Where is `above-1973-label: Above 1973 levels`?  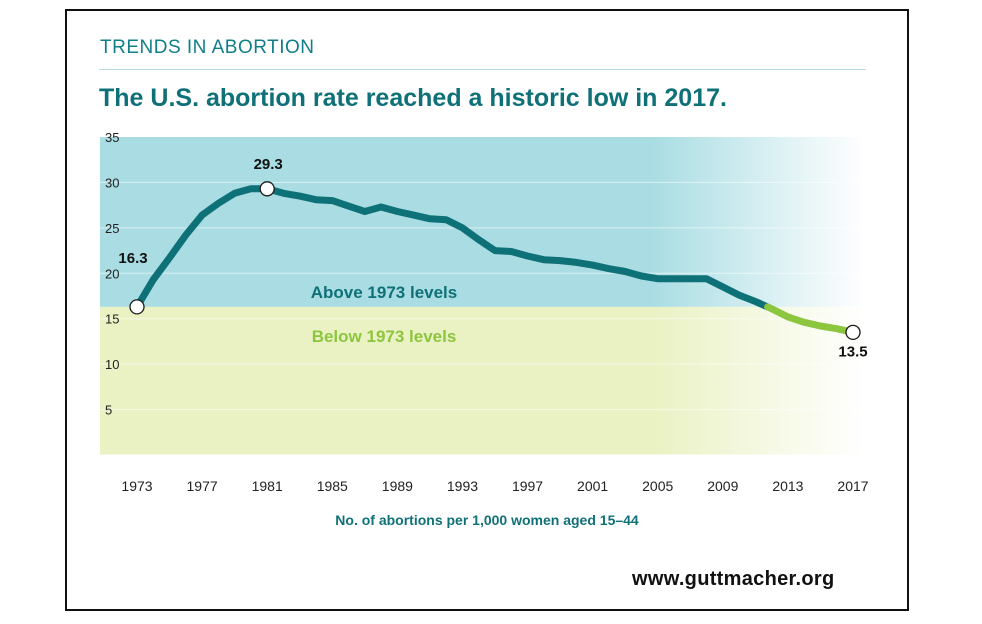
above-1973-label: Above 1973 levels is located at coordinates (384, 292).